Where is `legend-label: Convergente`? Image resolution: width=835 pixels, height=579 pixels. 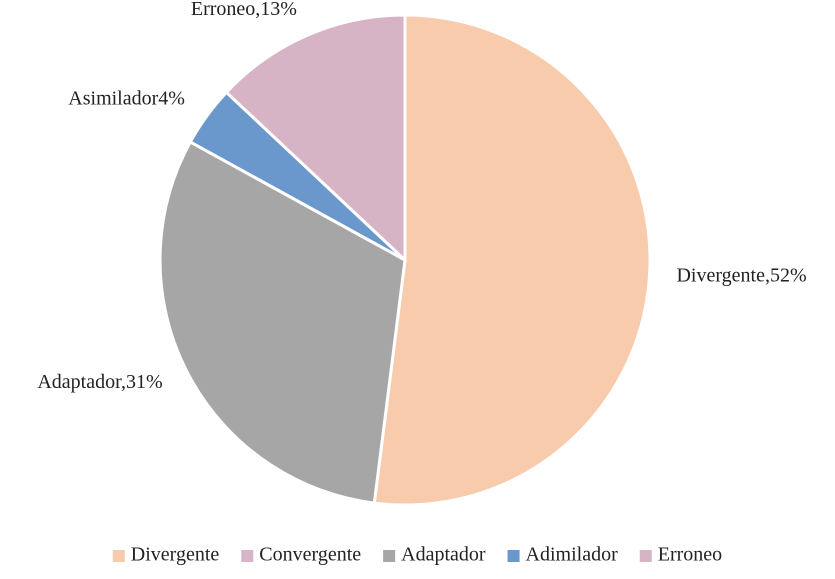 legend-label: Convergente is located at coordinates (310, 555).